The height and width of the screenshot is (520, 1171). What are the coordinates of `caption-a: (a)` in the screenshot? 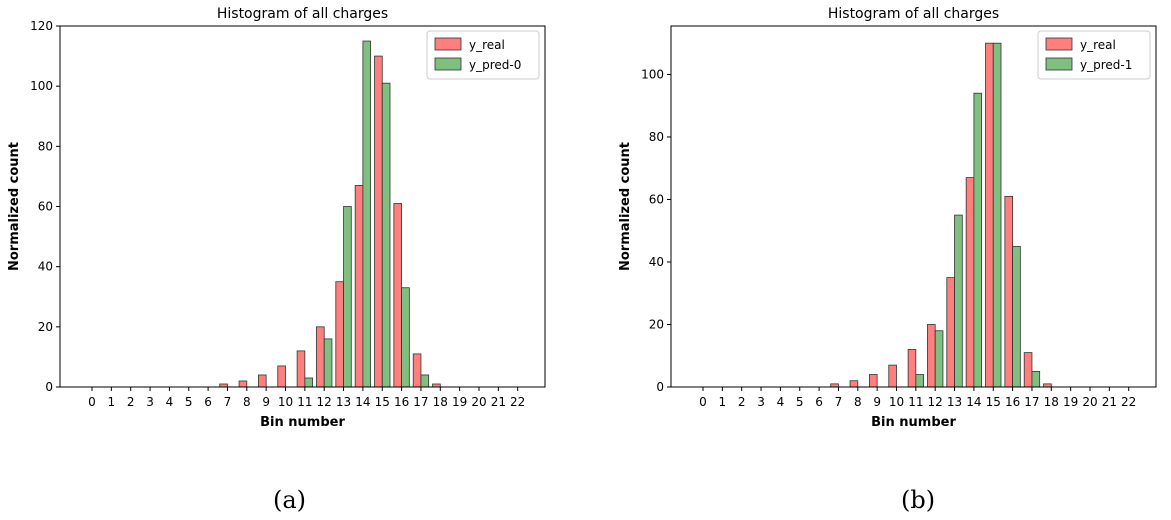 It's located at (290, 500).